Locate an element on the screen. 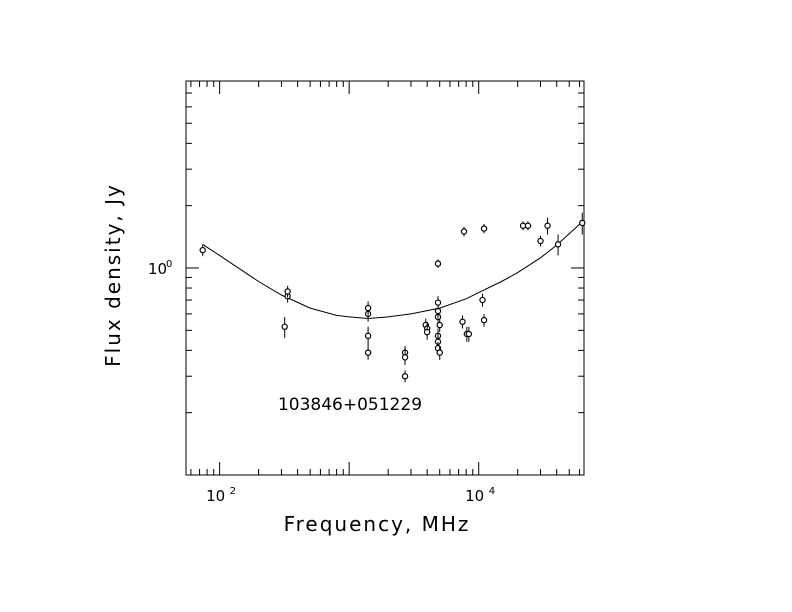 The width and height of the screenshot is (792, 612). source-name-annotation: 103846+051229 is located at coordinates (350, 405).